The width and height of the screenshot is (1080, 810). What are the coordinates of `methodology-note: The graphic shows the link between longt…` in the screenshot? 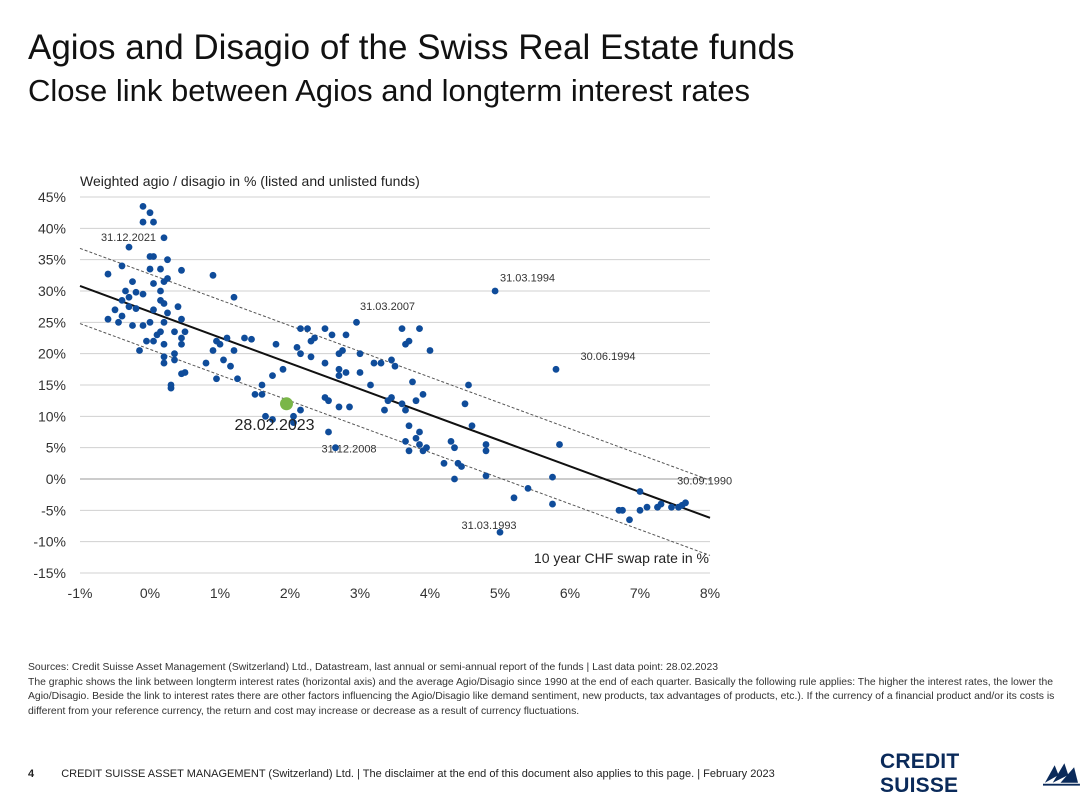 It's located at (541, 696).